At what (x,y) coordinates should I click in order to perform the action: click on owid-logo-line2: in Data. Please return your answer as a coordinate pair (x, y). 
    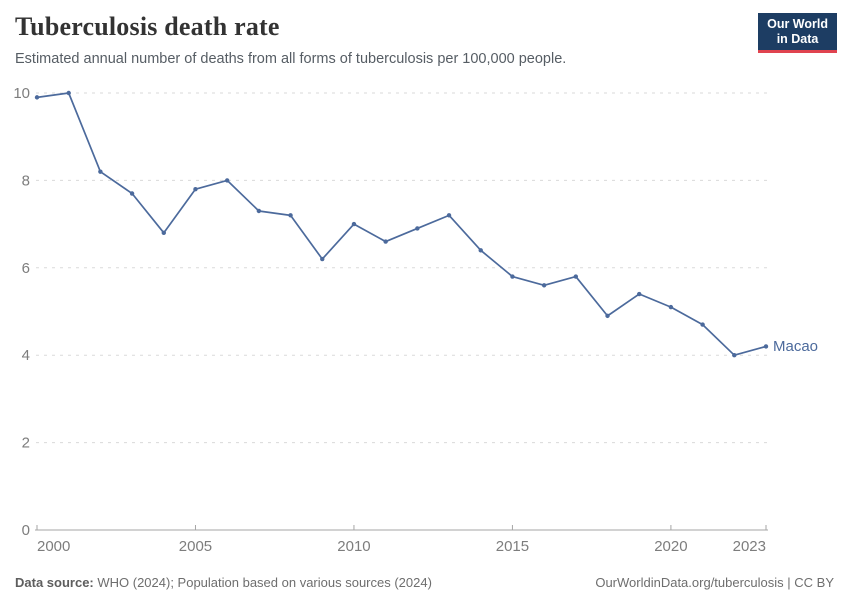
    Looking at the image, I should click on (797, 39).